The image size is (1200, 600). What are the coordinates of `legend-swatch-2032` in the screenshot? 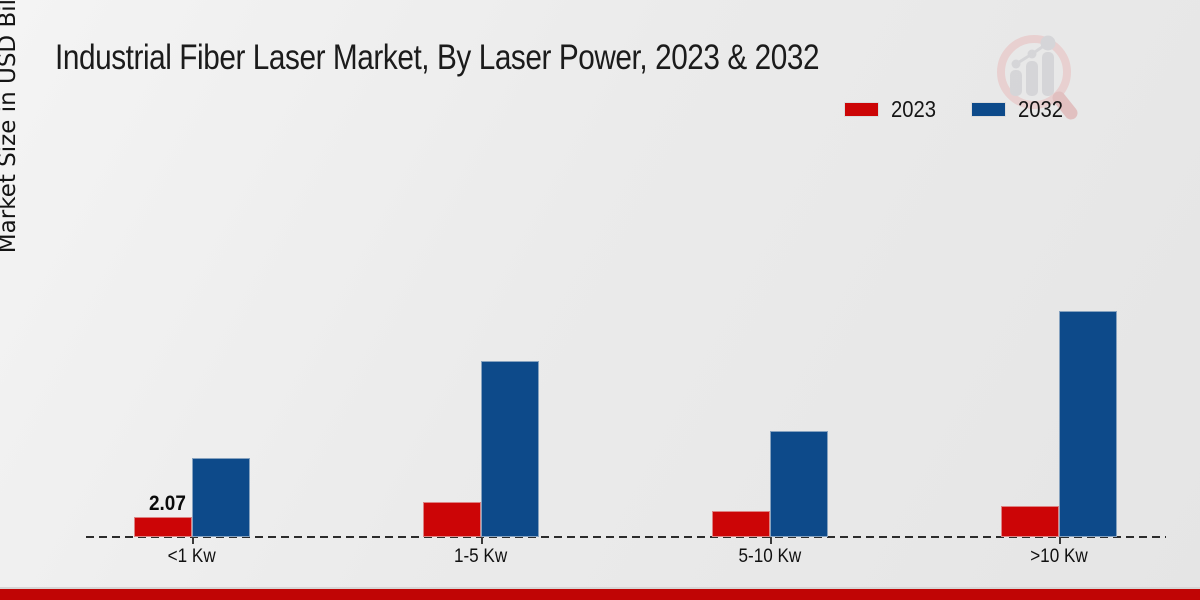 It's located at (989, 109).